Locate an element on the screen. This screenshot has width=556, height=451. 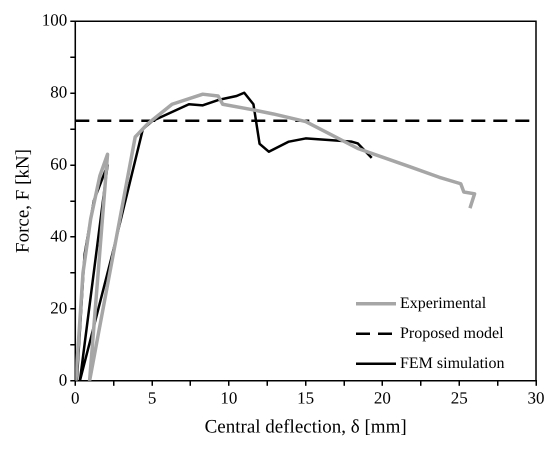
x-tick-label: 5 is located at coordinates (152, 398).